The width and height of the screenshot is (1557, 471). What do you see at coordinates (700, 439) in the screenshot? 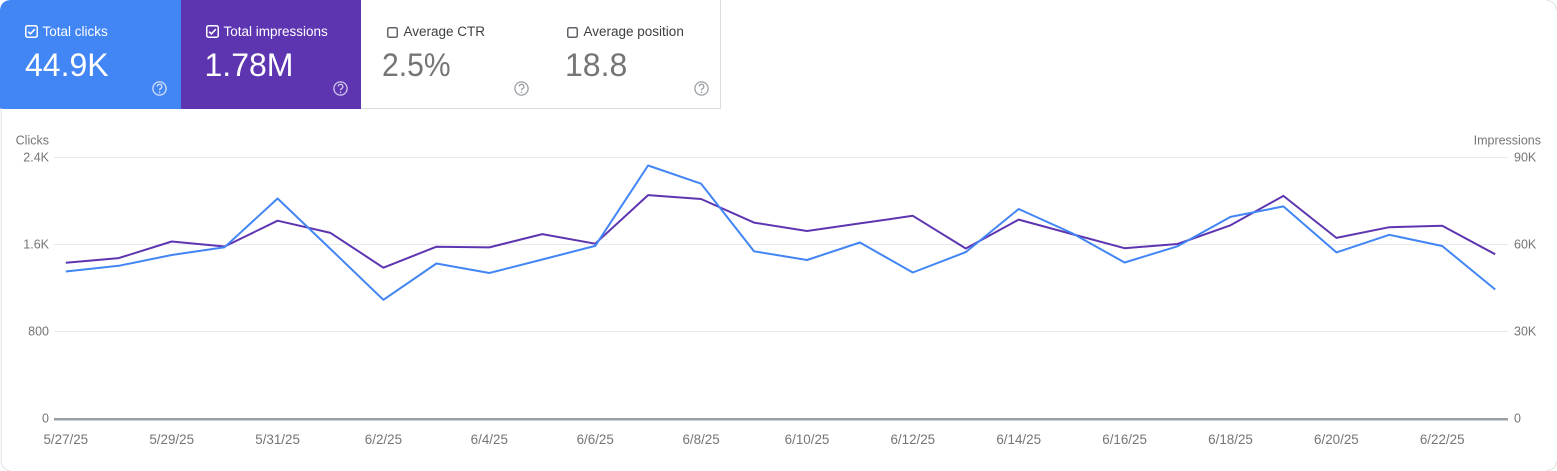
I see `svg-text: 6/8/25` at bounding box center [700, 439].